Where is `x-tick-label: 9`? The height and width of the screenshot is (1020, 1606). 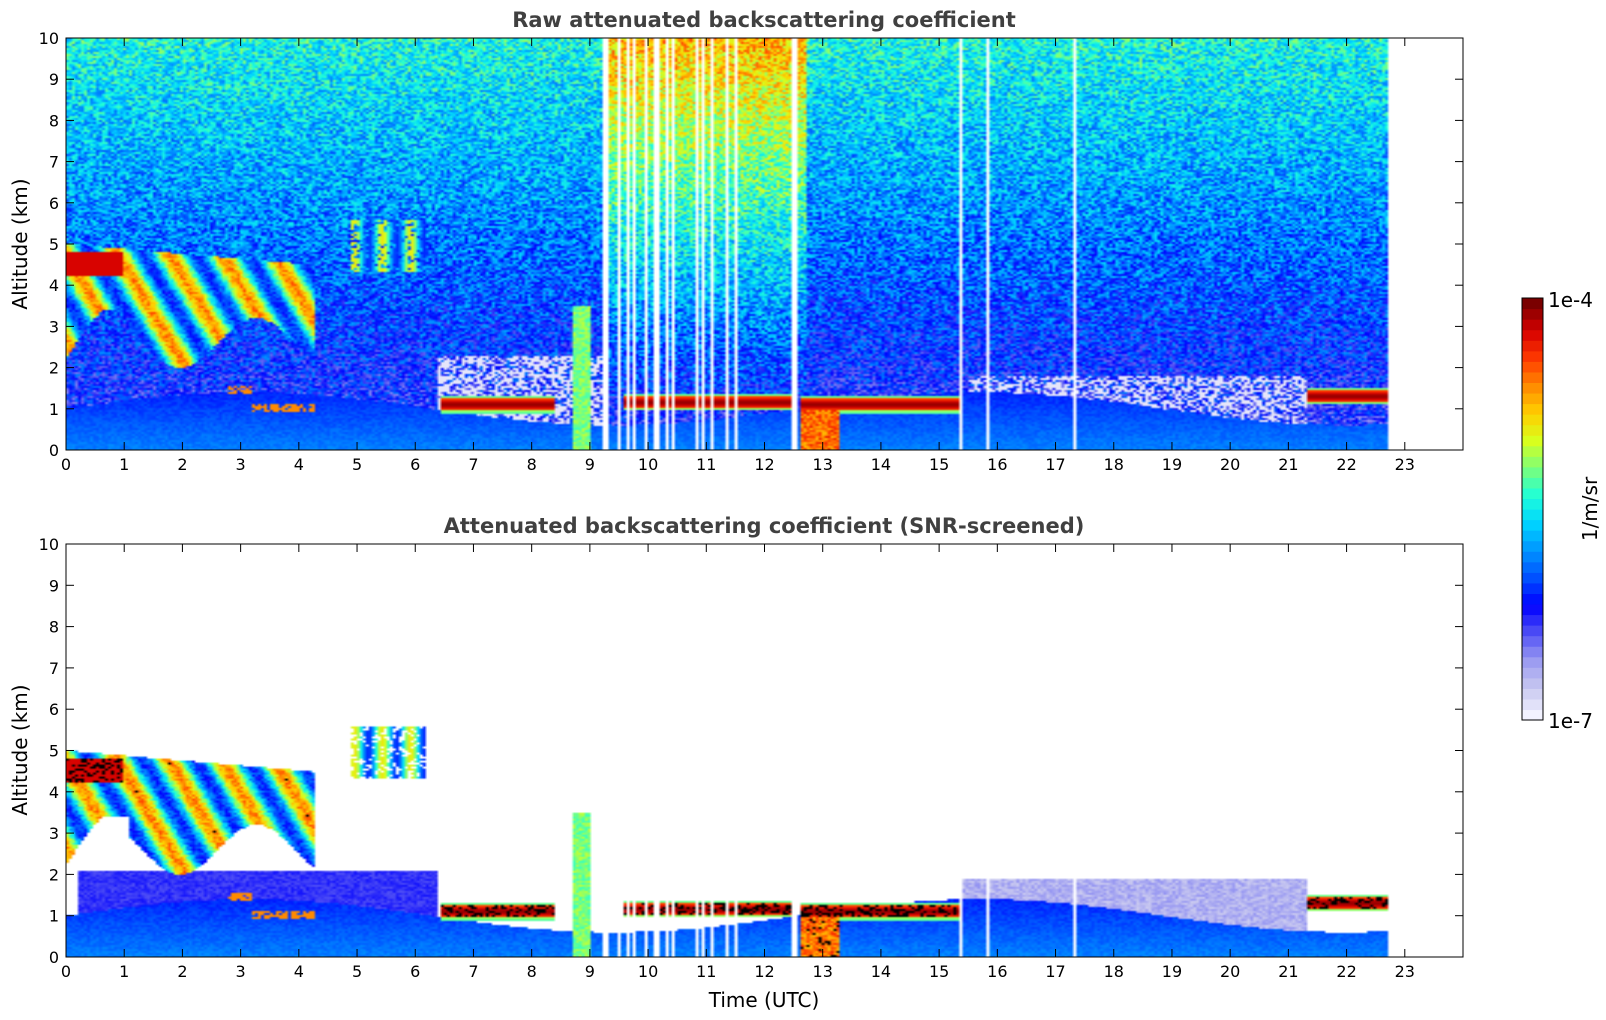 x-tick-label: 9 is located at coordinates (590, 464).